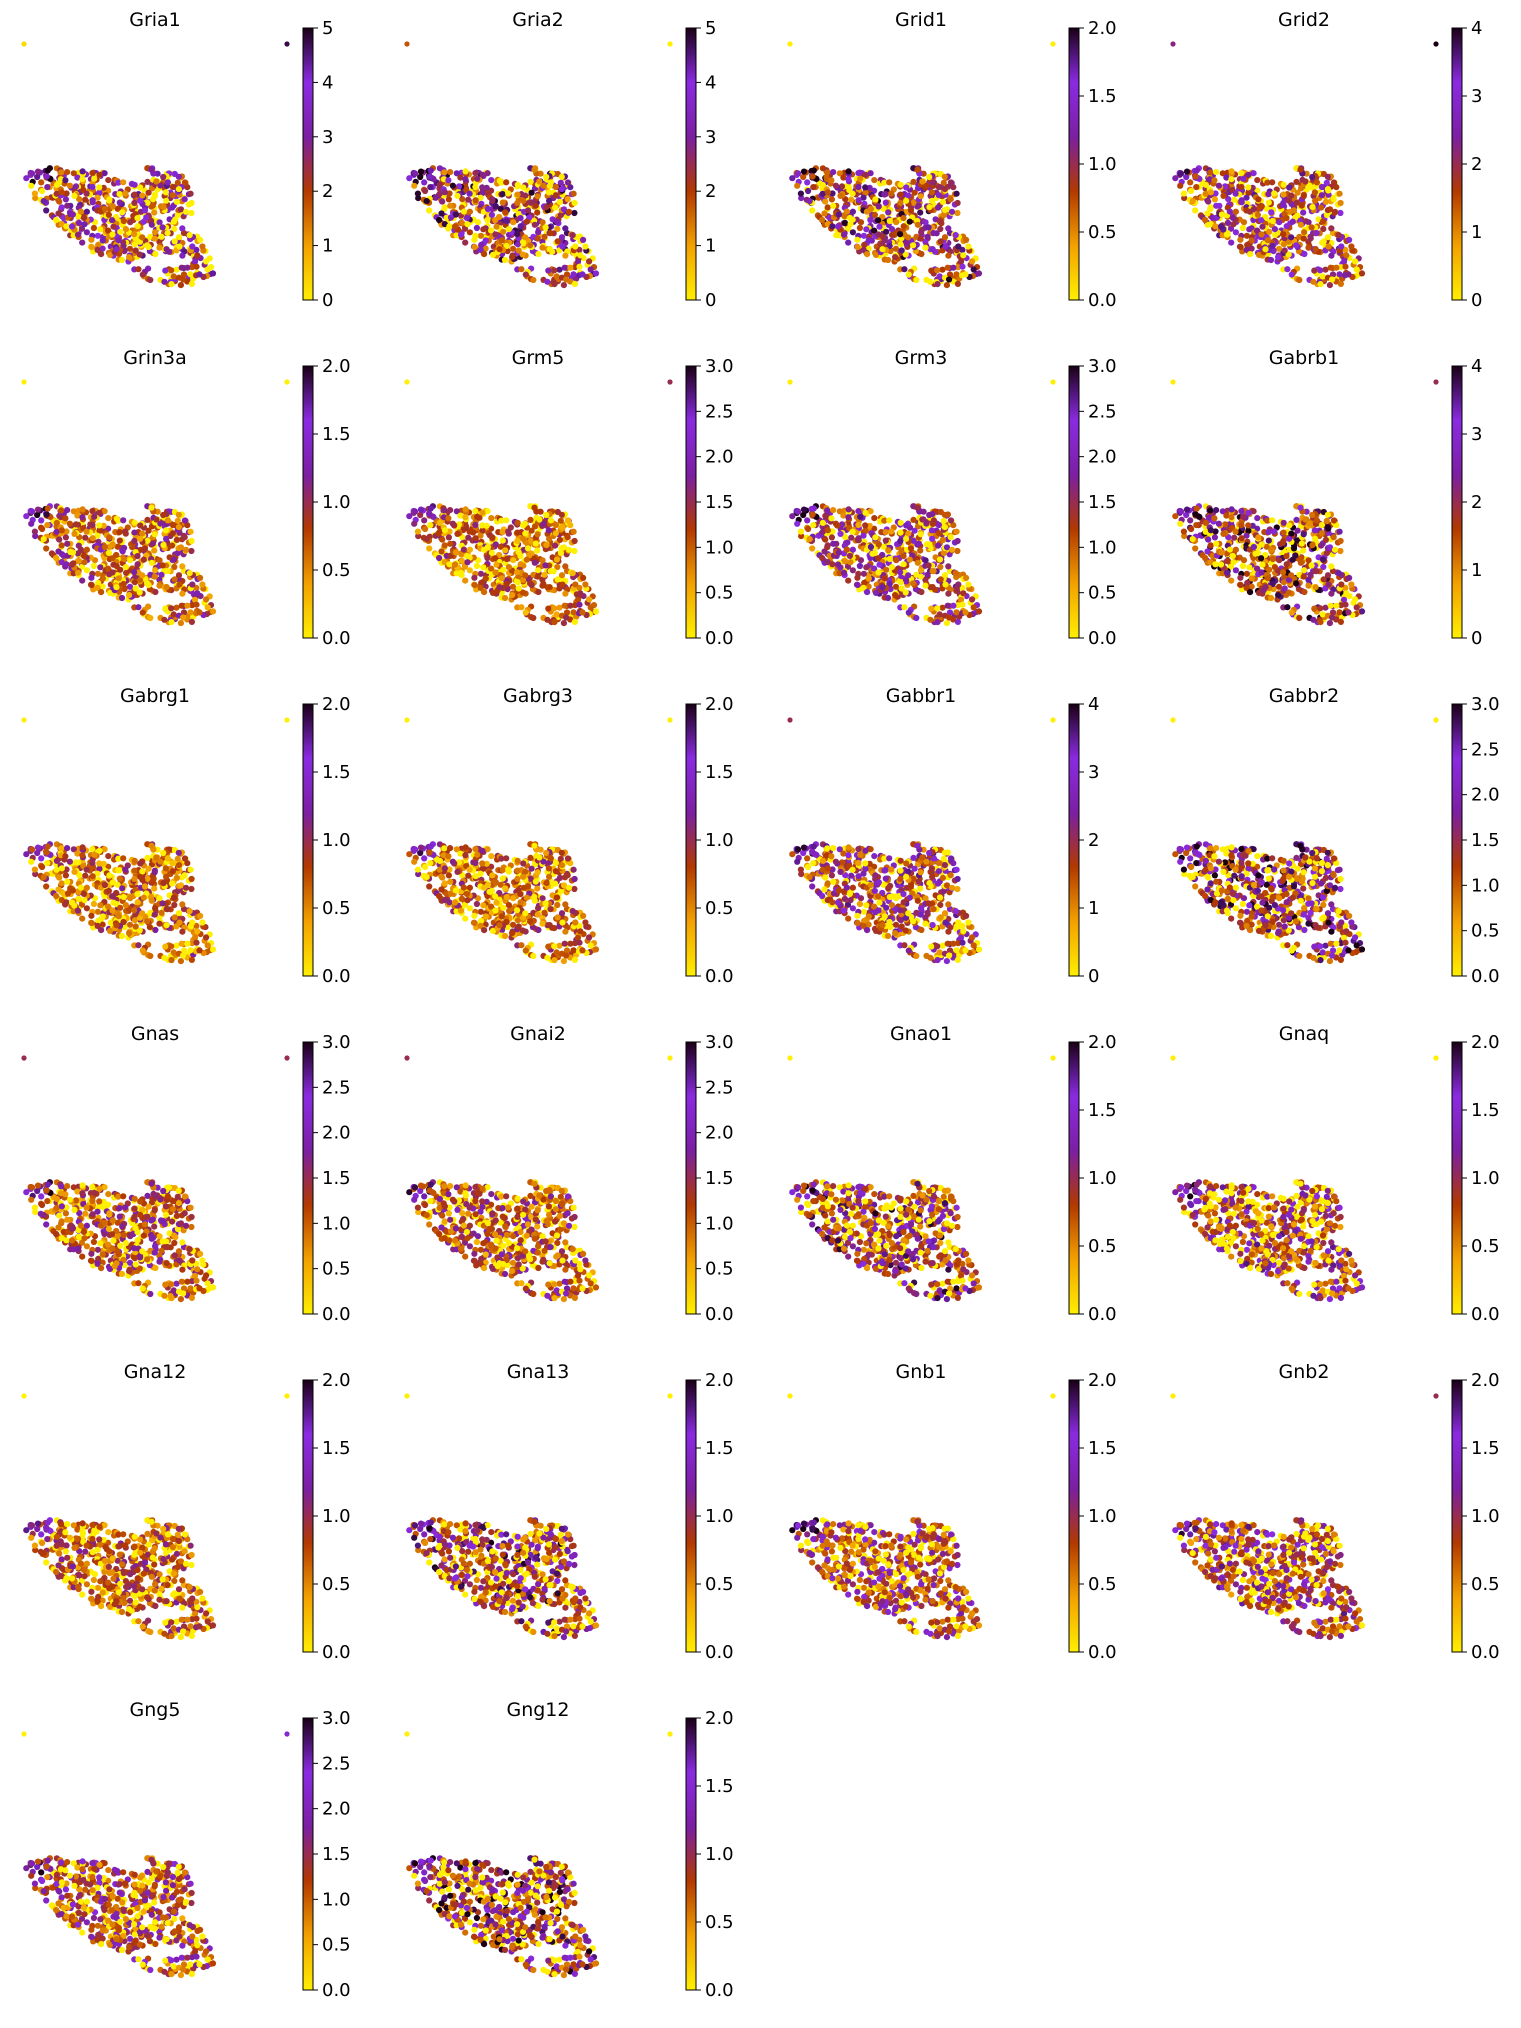  I want to click on colorbar-tick-label: 5, so click(327, 28).